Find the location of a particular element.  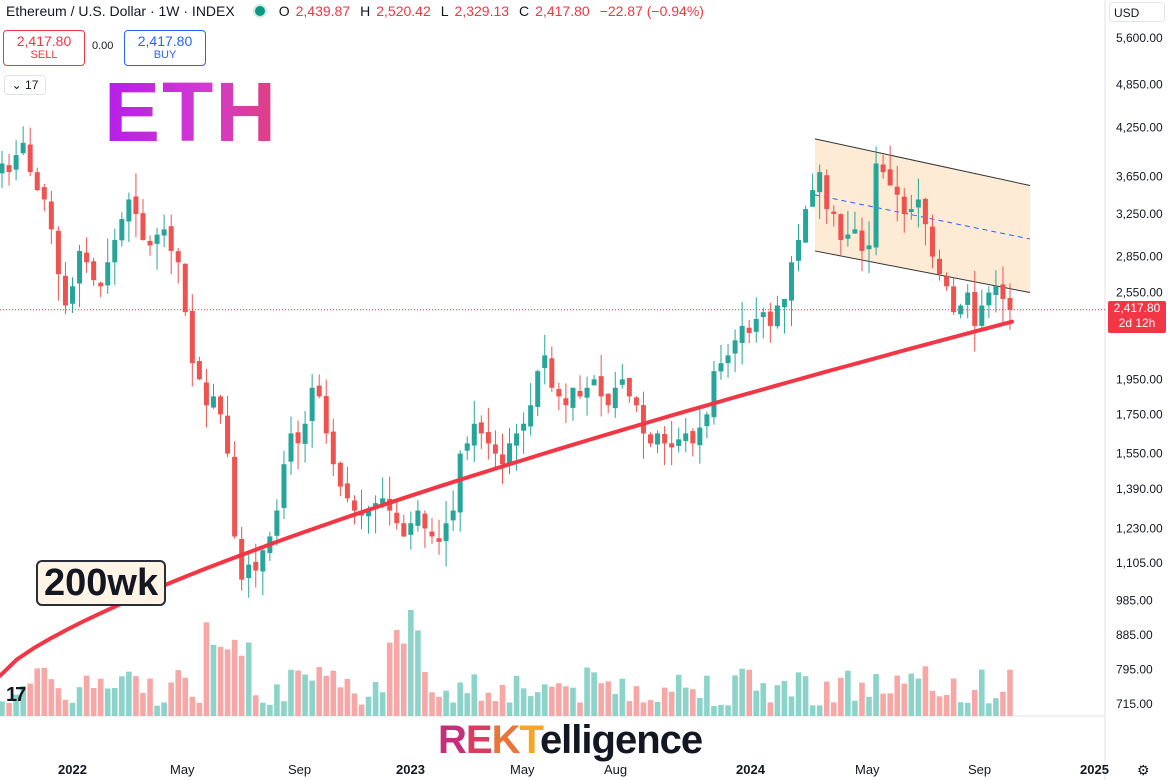

buy-button: 2,417.80 BUY is located at coordinates (165, 48).